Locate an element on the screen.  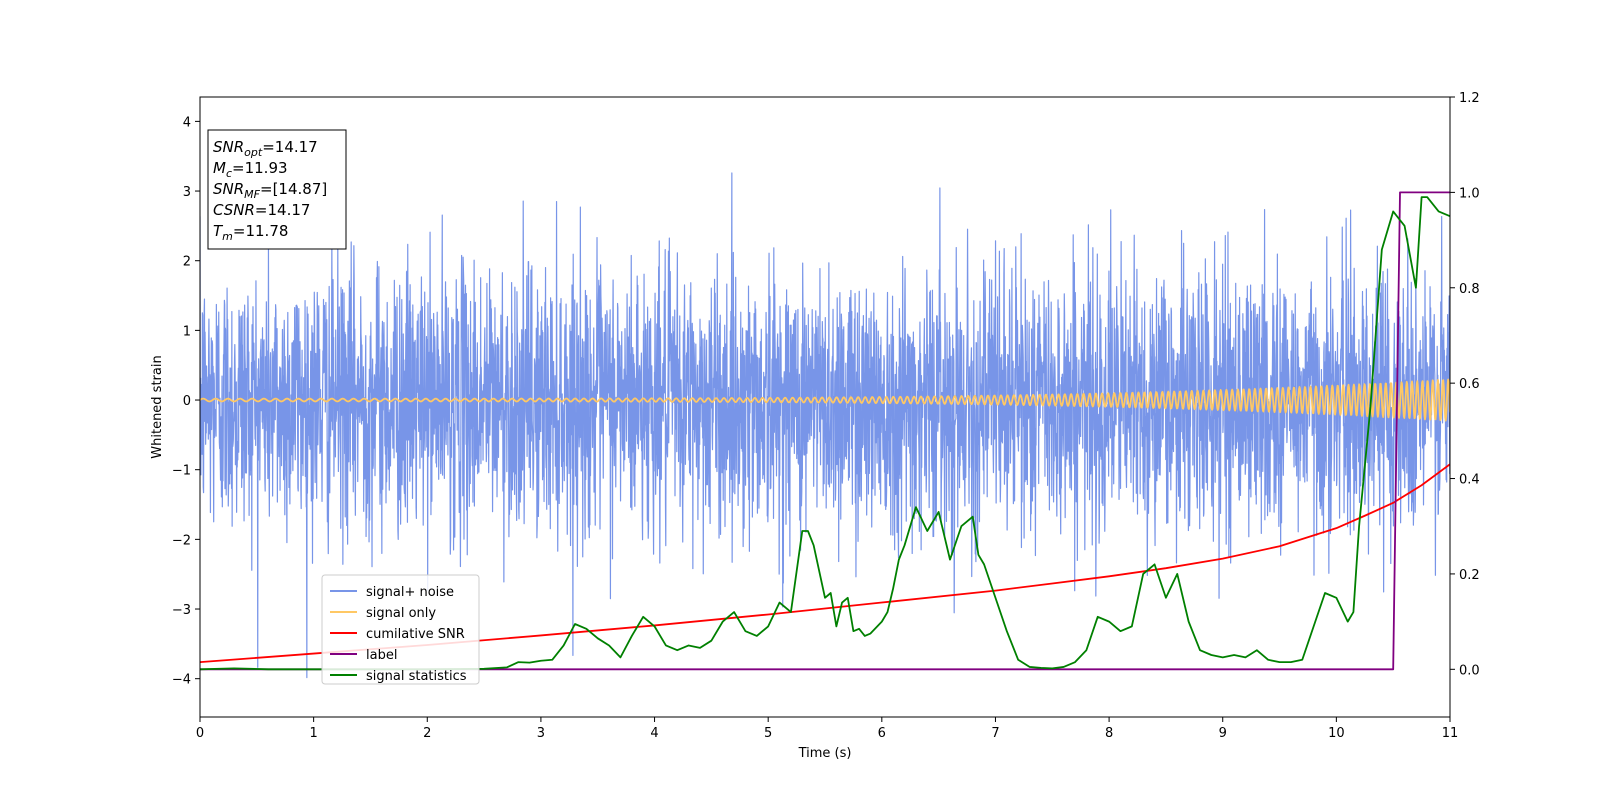
legend-label-label: label is located at coordinates (381, 655).